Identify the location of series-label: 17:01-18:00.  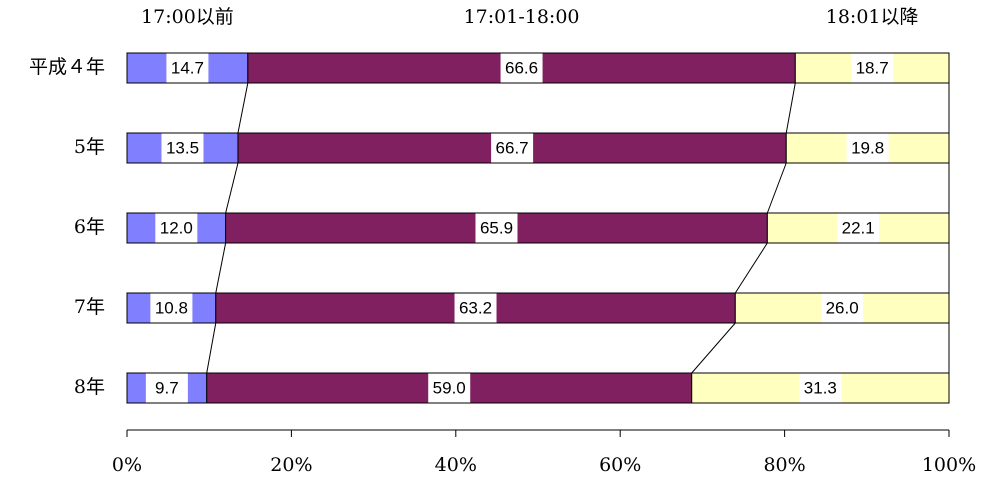
(522, 17).